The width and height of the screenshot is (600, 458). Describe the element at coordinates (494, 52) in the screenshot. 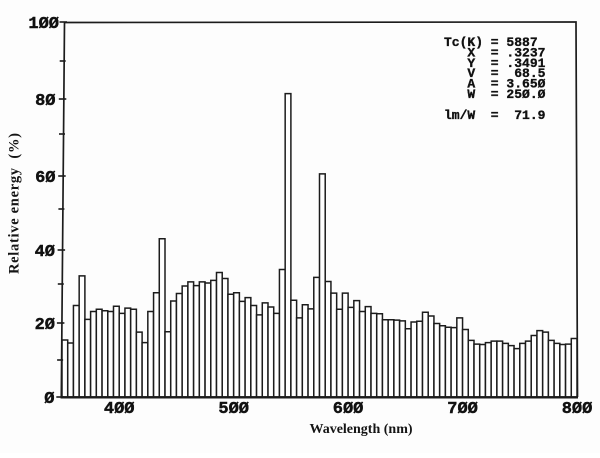

I see `svg-text: X = .3237` at that location.